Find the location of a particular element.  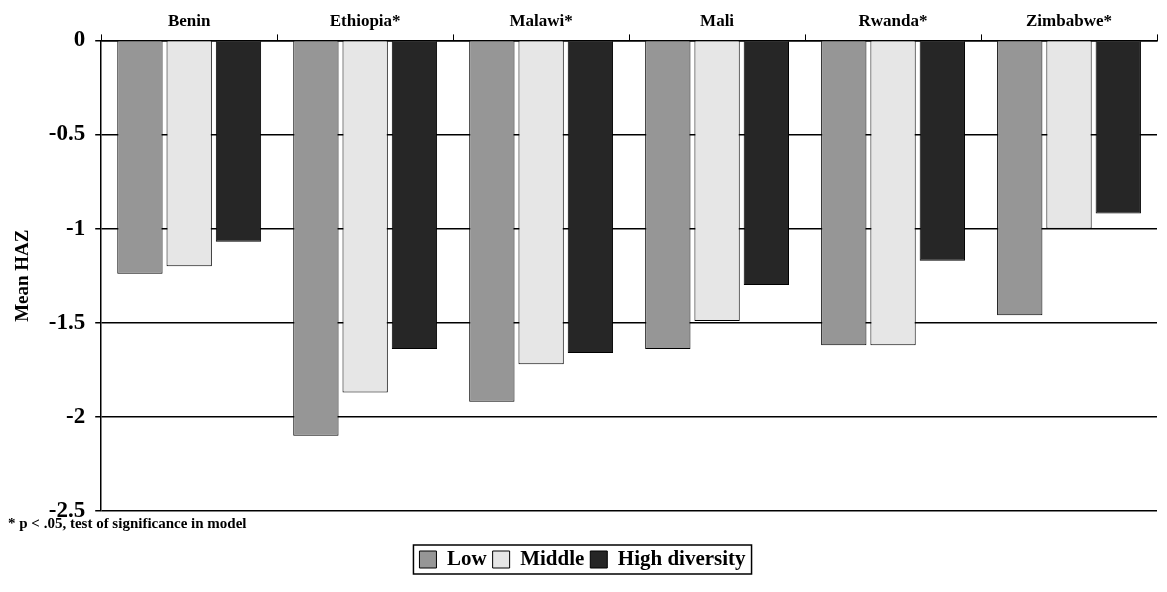

y-axis-title: Mean HAZ is located at coordinates (22, 275).